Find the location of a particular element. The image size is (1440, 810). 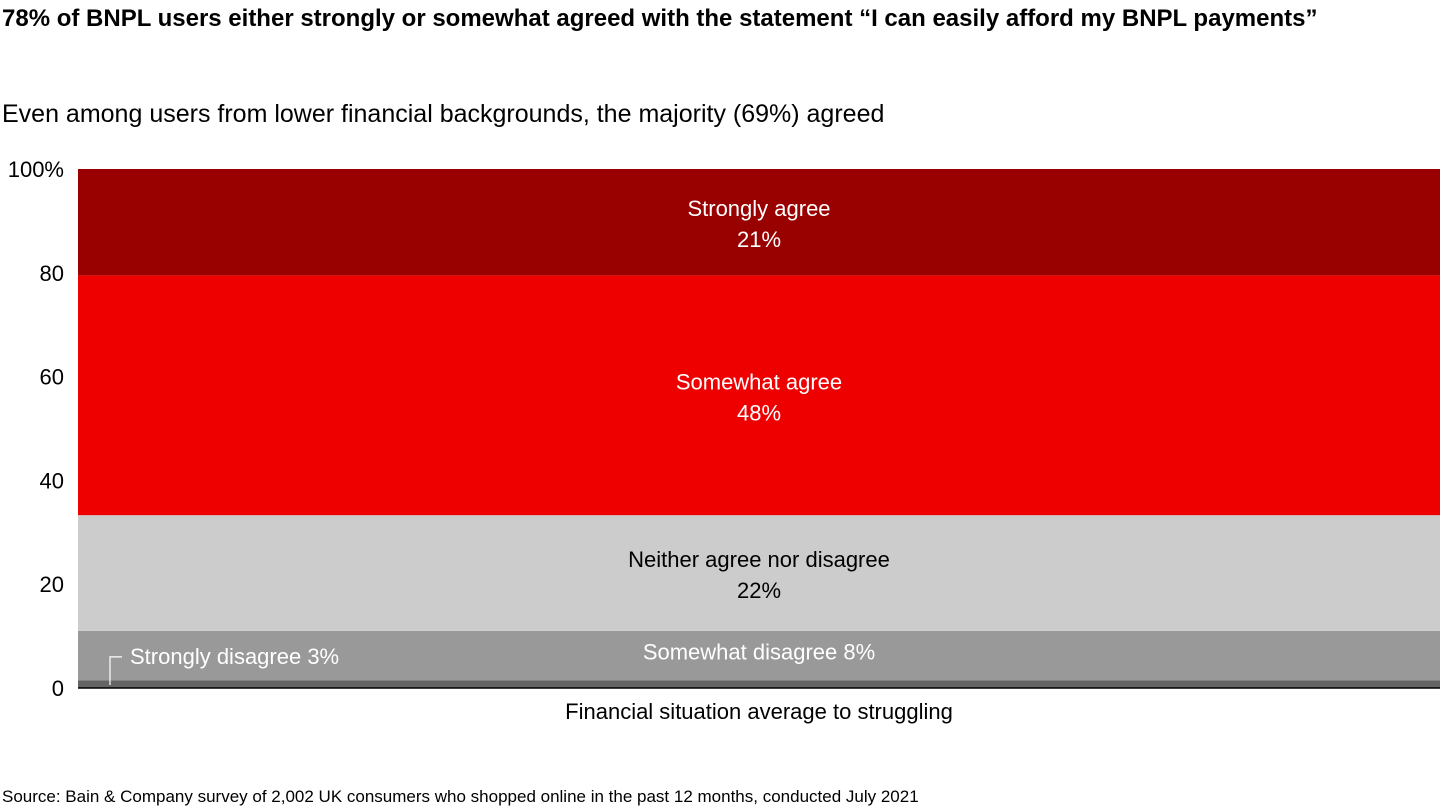

segment-value-label: 22% is located at coordinates (759, 590).